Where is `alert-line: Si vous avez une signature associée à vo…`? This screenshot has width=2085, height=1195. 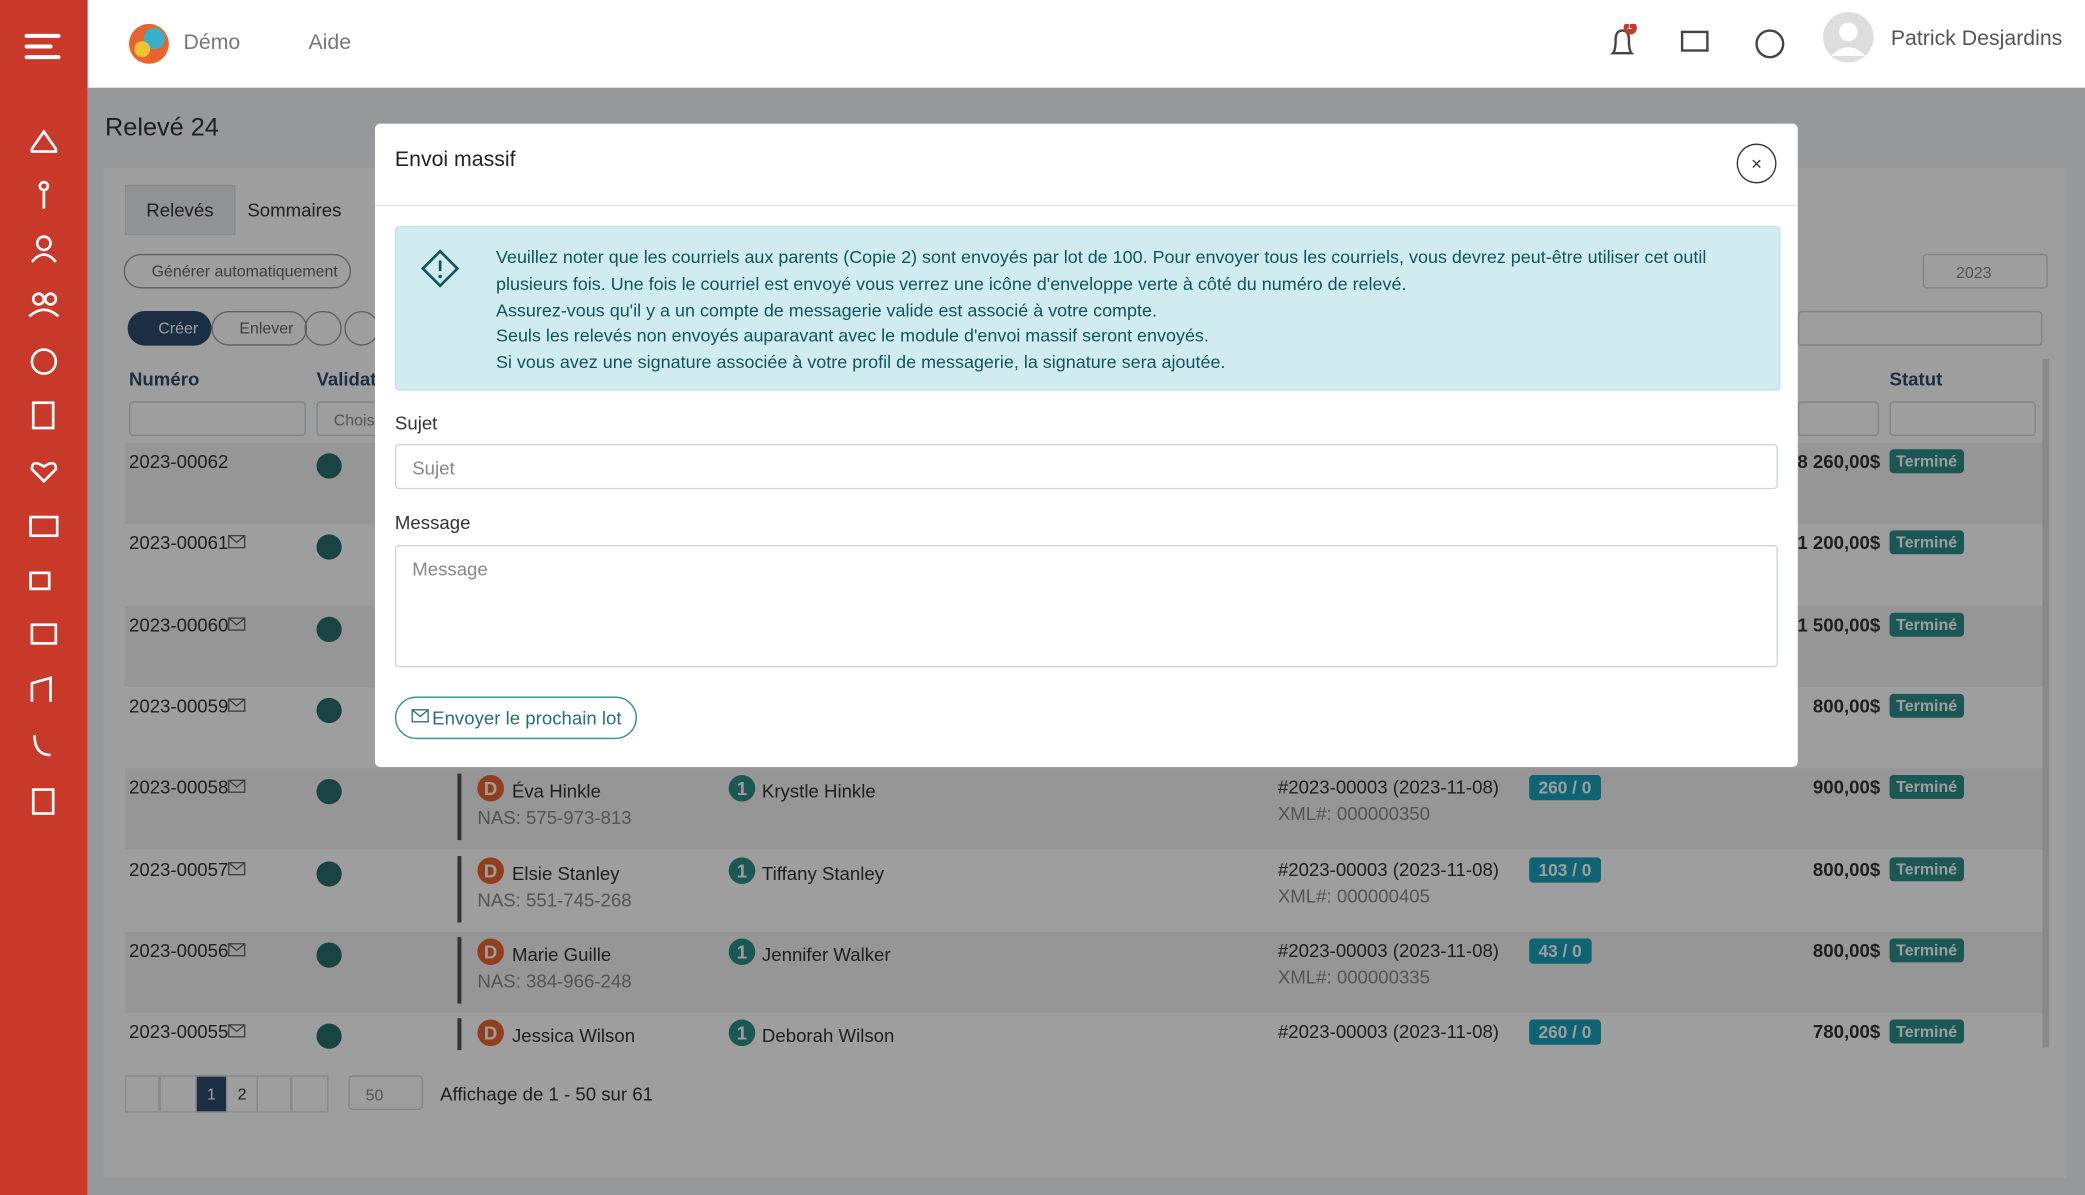 alert-line: Si vous avez une signature associée à vo… is located at coordinates (860, 362).